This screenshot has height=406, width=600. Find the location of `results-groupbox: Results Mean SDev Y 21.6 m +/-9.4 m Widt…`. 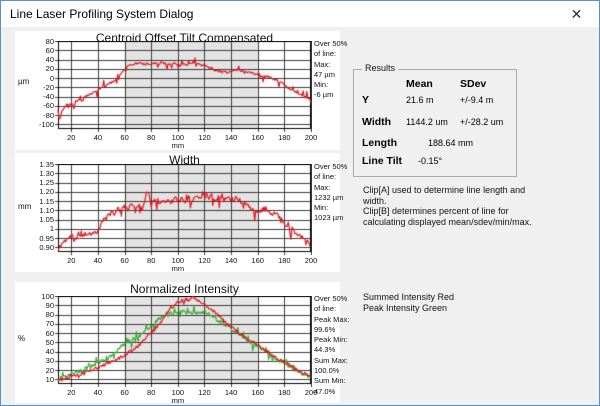

results-groupbox: Results Mean SDev Y 21.6 m +/-9.4 m Widt… is located at coordinates (435, 120).